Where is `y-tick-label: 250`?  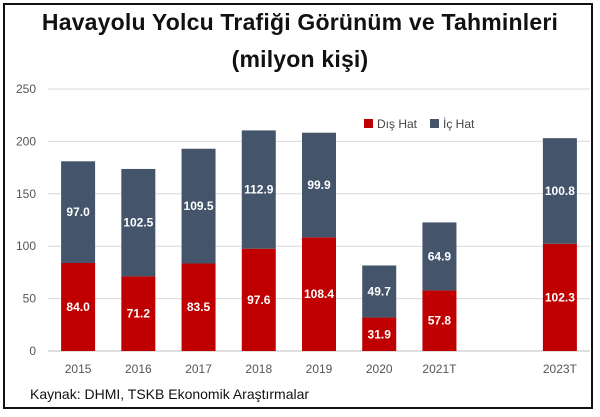 y-tick-label: 250 is located at coordinates (26, 89).